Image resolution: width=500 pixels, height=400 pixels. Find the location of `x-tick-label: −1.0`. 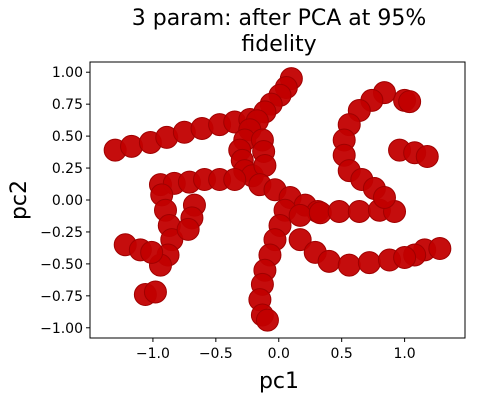

x-tick-label: −1.0 is located at coordinates (153, 354).